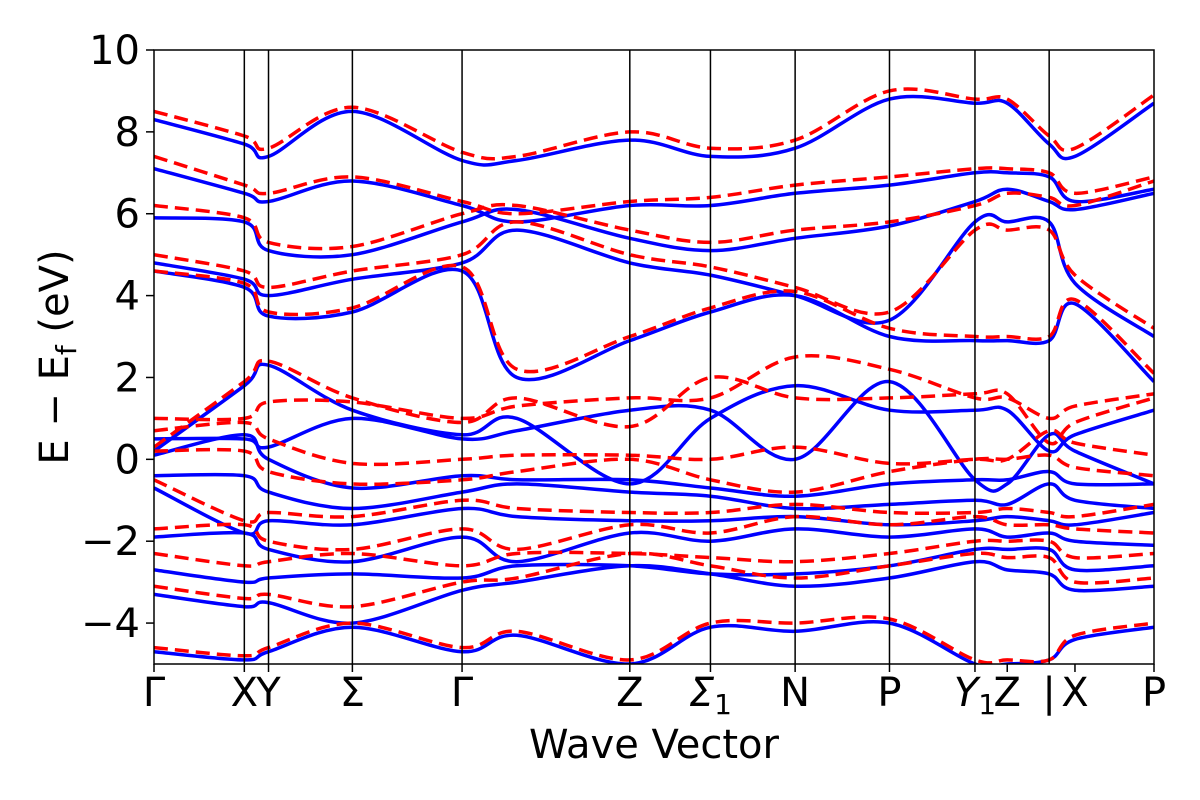 The width and height of the screenshot is (1200, 800). I want to click on y-tick-label: 2, so click(127, 378).